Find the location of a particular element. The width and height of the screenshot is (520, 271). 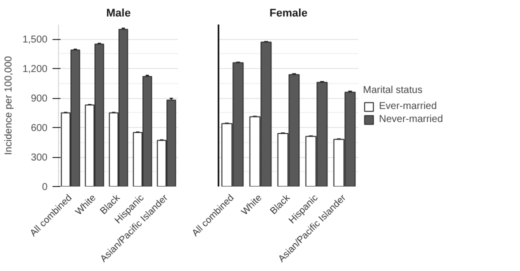

y-tick-label: 300 is located at coordinates (39, 158).